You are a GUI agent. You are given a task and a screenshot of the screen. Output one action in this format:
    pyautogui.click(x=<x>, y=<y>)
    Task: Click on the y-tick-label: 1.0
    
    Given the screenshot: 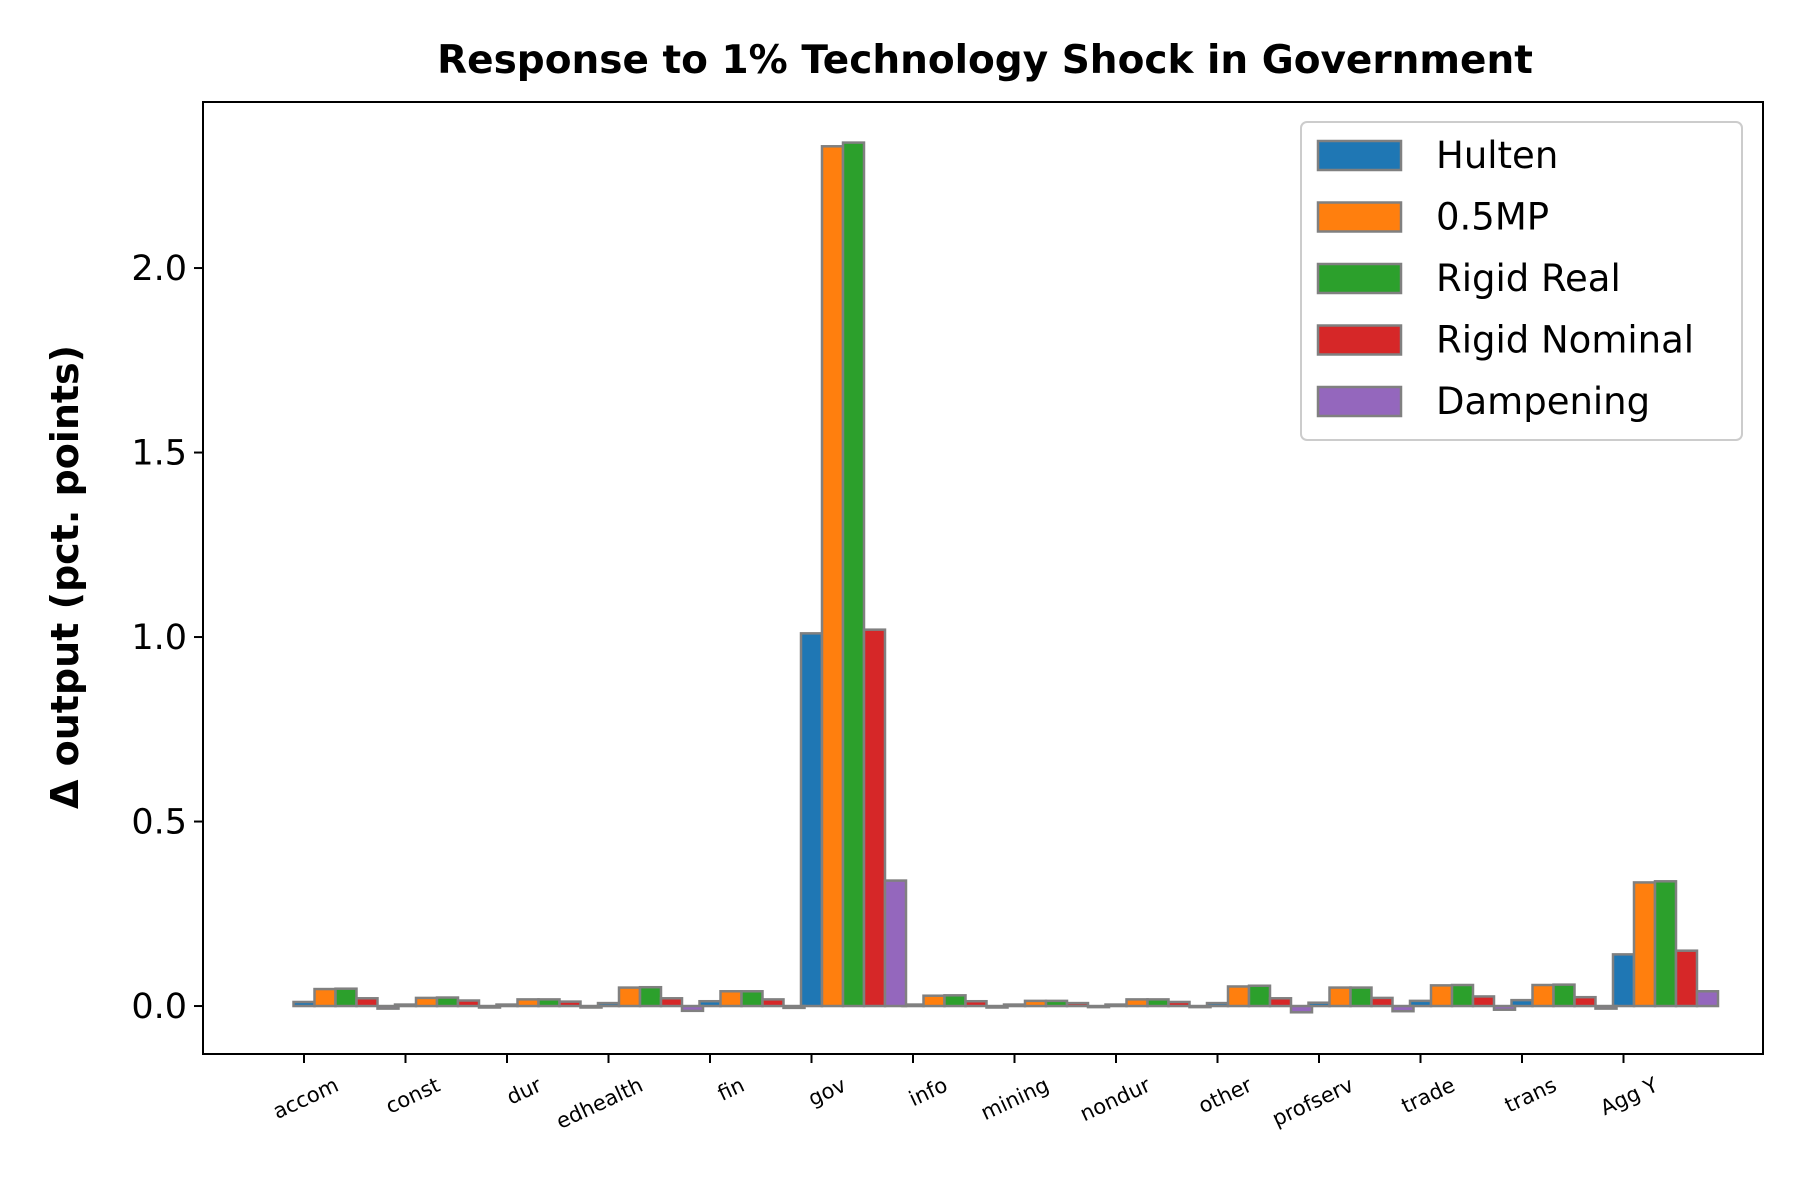 What is the action you would take?
    pyautogui.click(x=159, y=638)
    